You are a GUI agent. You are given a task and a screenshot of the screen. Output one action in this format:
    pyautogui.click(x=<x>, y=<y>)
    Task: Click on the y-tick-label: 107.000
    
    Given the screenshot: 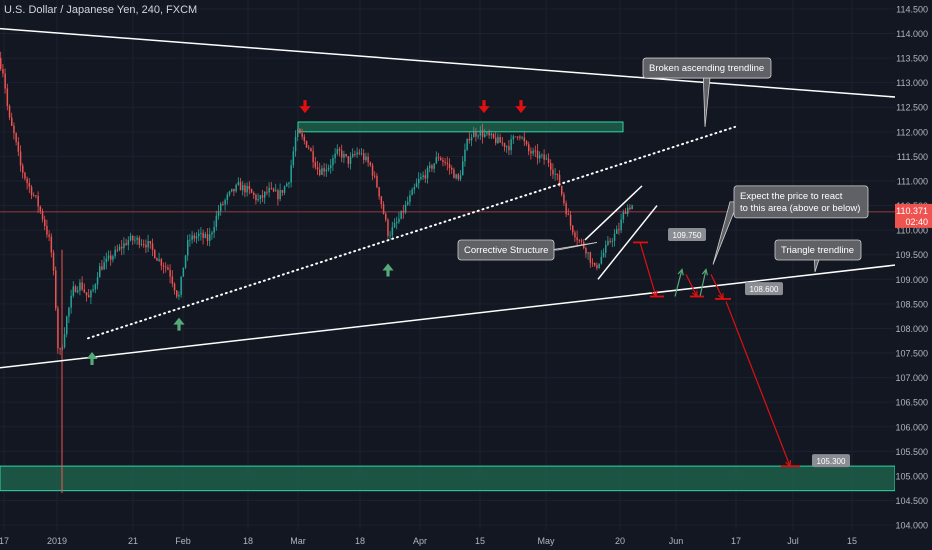 What is the action you would take?
    pyautogui.click(x=911, y=378)
    